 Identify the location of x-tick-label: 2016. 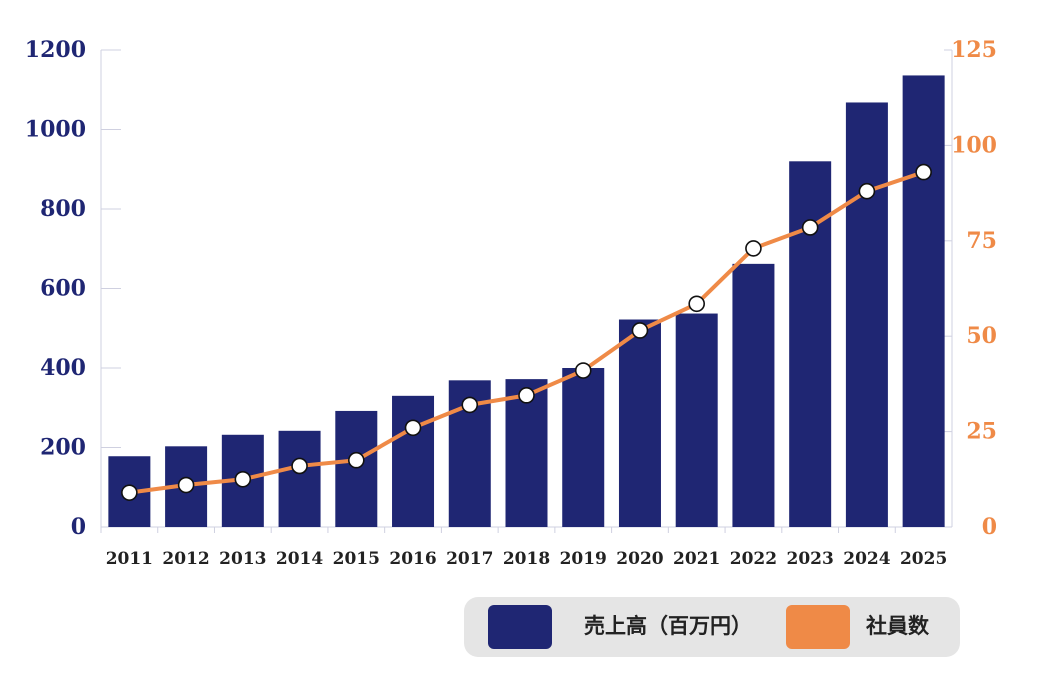
(412, 559).